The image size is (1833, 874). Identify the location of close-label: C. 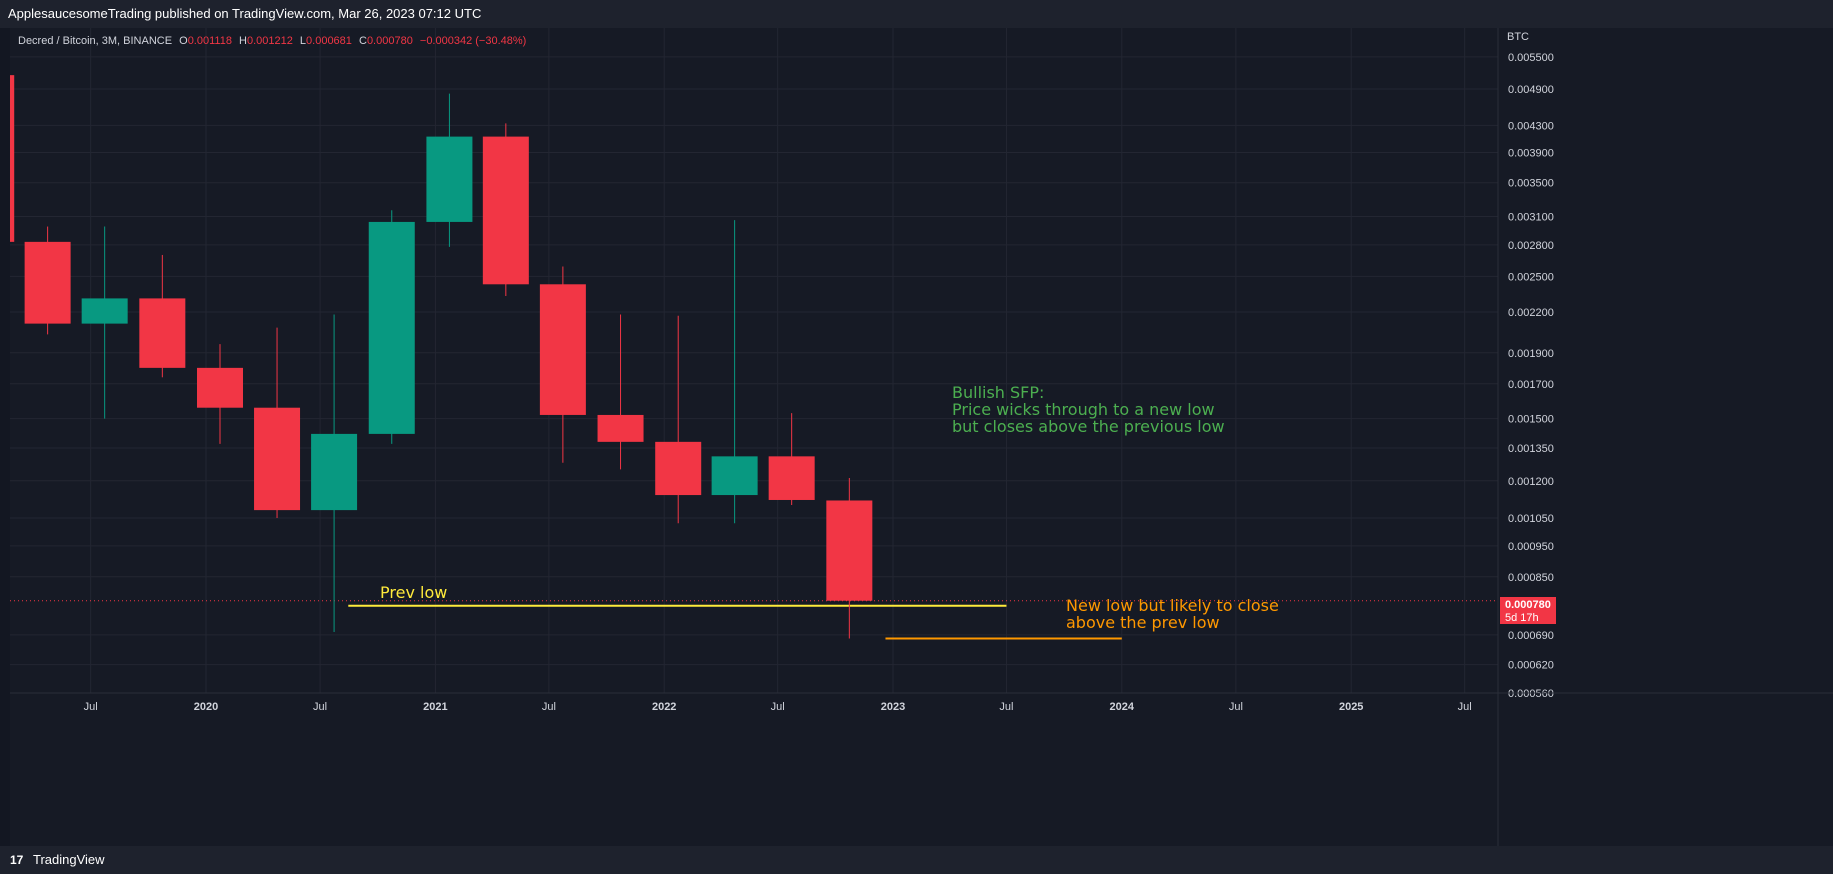
(362, 41).